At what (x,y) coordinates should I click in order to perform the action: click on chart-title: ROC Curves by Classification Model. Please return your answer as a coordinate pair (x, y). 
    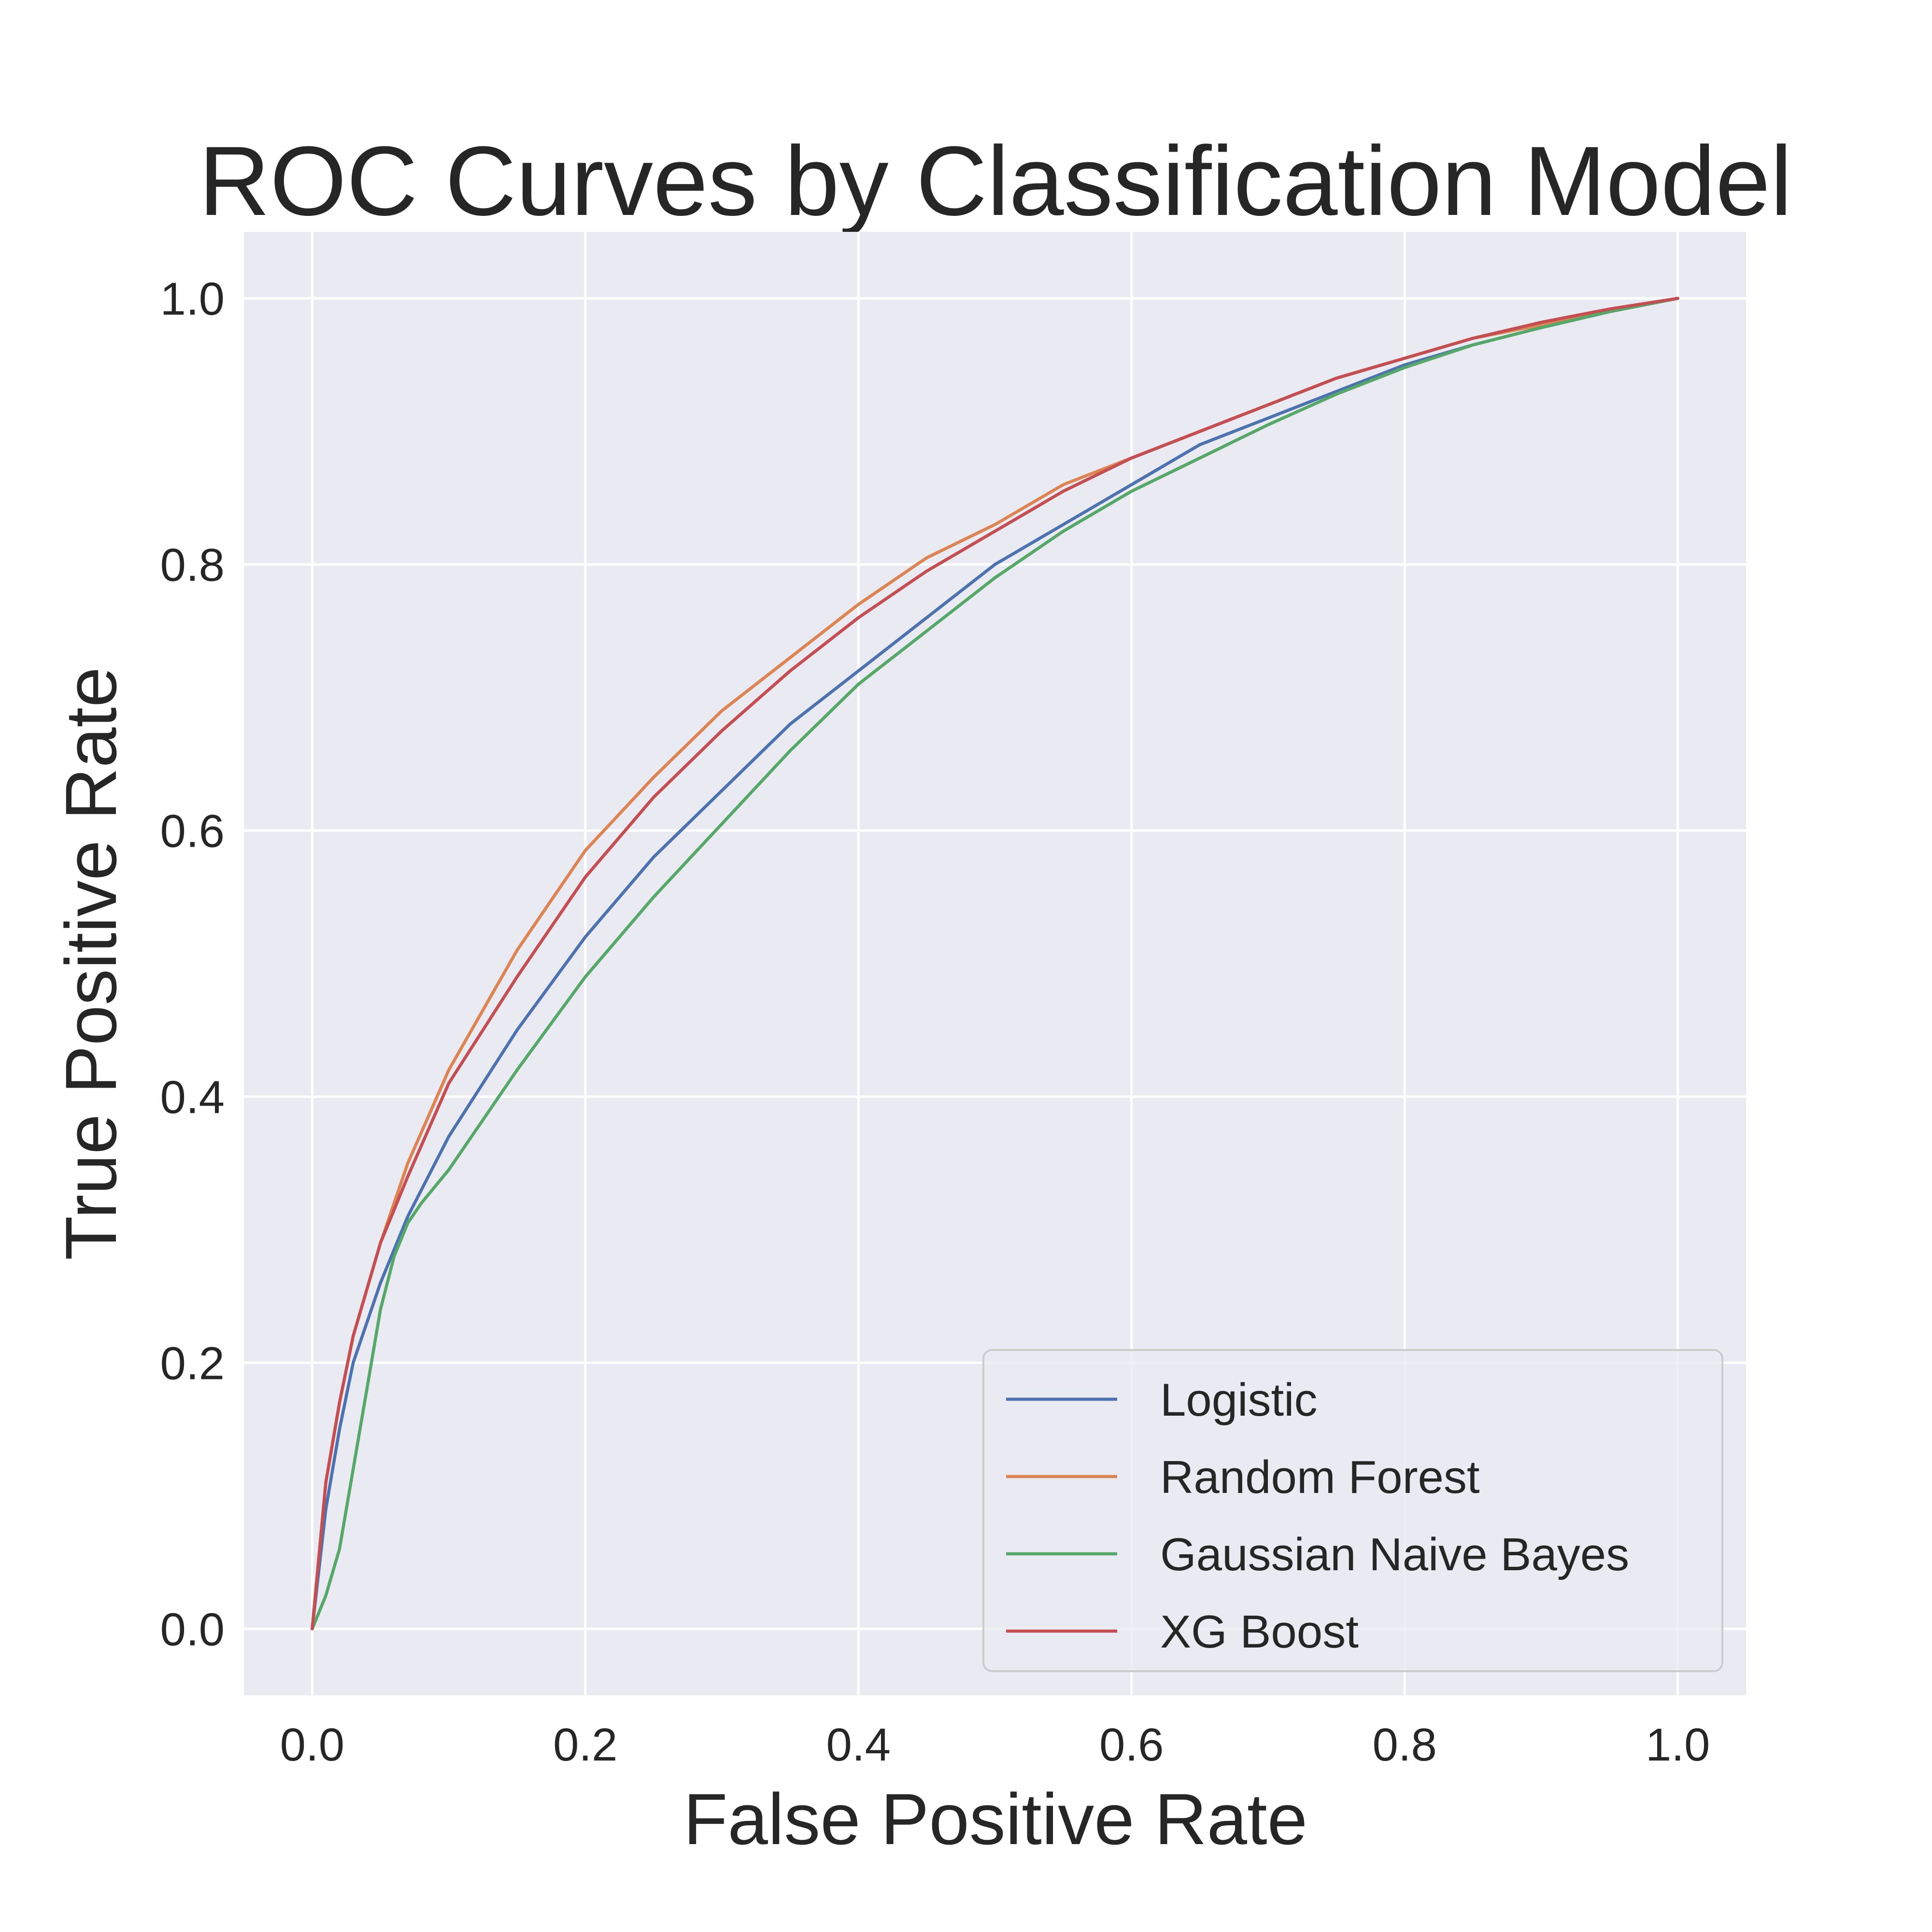
    Looking at the image, I should click on (995, 181).